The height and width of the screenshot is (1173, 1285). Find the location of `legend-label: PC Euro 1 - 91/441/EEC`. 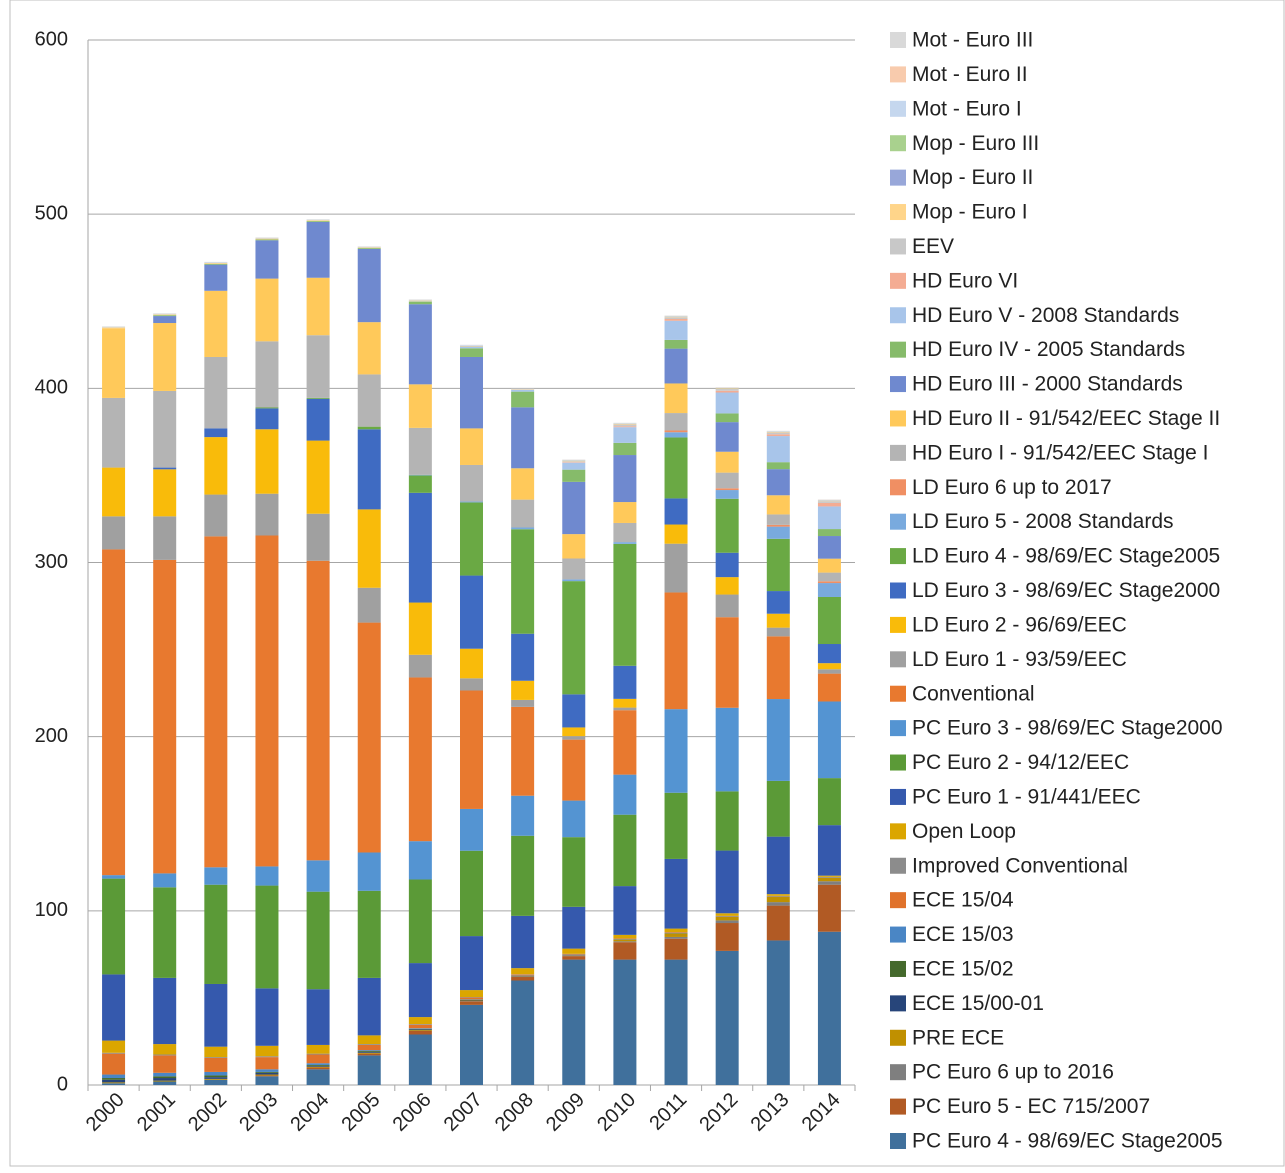

legend-label: PC Euro 1 - 91/441/EEC is located at coordinates (1026, 796).